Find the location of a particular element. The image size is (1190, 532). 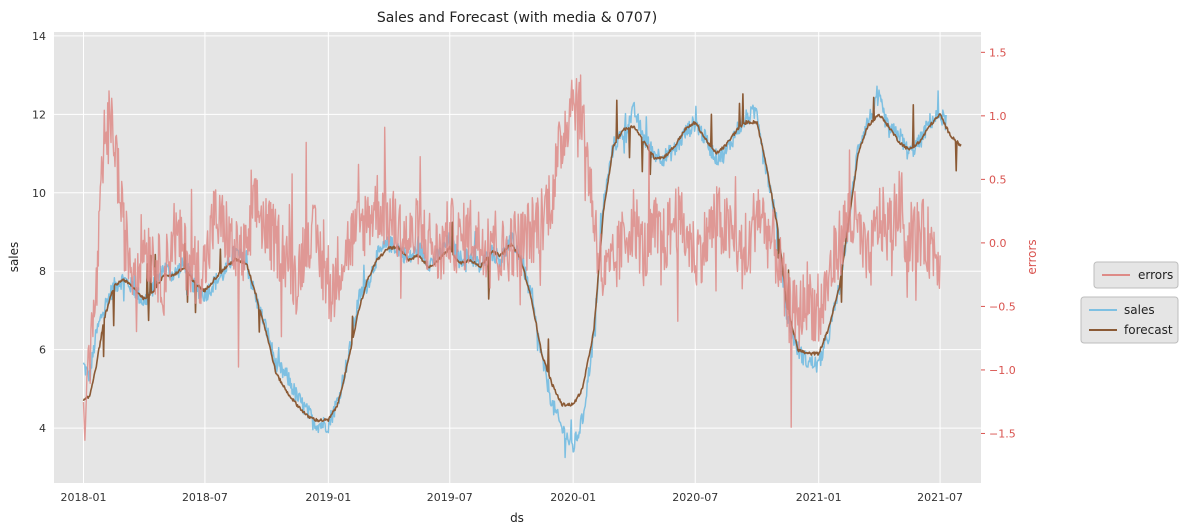

legend-sales-label: sales is located at coordinates (1139, 310).